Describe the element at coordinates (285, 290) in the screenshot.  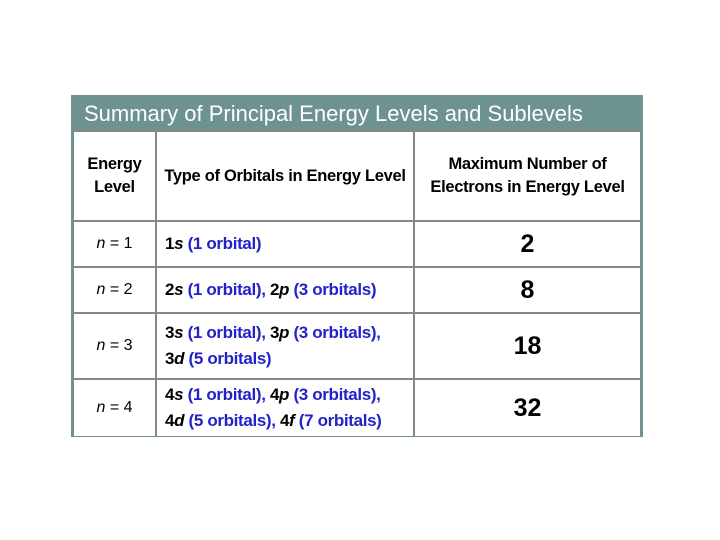
I see `orbitals-cell: 2s (1 orbital), 2p (3 orbitals)` at that location.